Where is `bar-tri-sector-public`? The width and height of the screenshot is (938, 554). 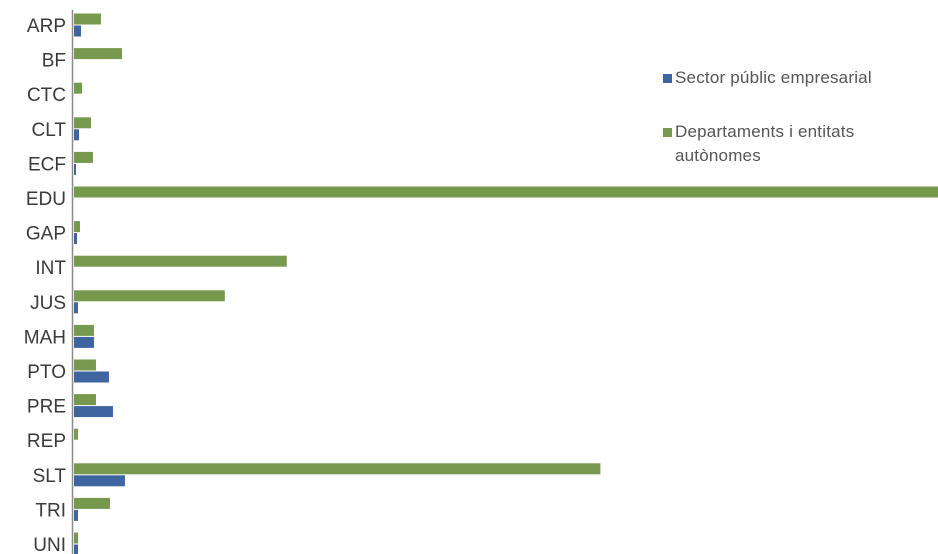 bar-tri-sector-public is located at coordinates (76, 515).